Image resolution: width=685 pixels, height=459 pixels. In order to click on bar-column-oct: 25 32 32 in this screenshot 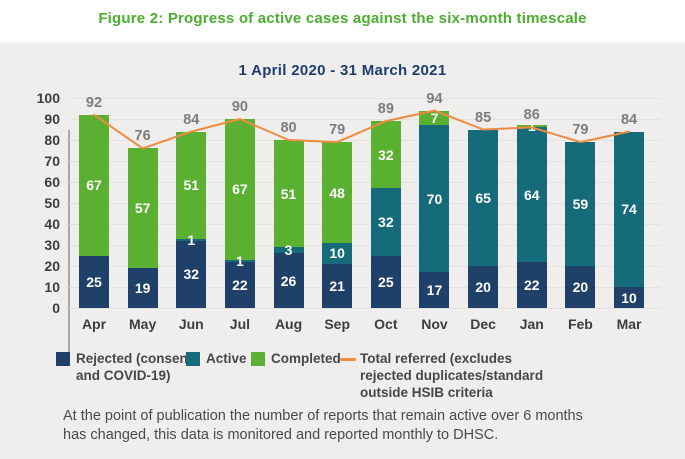, I will do `click(385, 203)`.